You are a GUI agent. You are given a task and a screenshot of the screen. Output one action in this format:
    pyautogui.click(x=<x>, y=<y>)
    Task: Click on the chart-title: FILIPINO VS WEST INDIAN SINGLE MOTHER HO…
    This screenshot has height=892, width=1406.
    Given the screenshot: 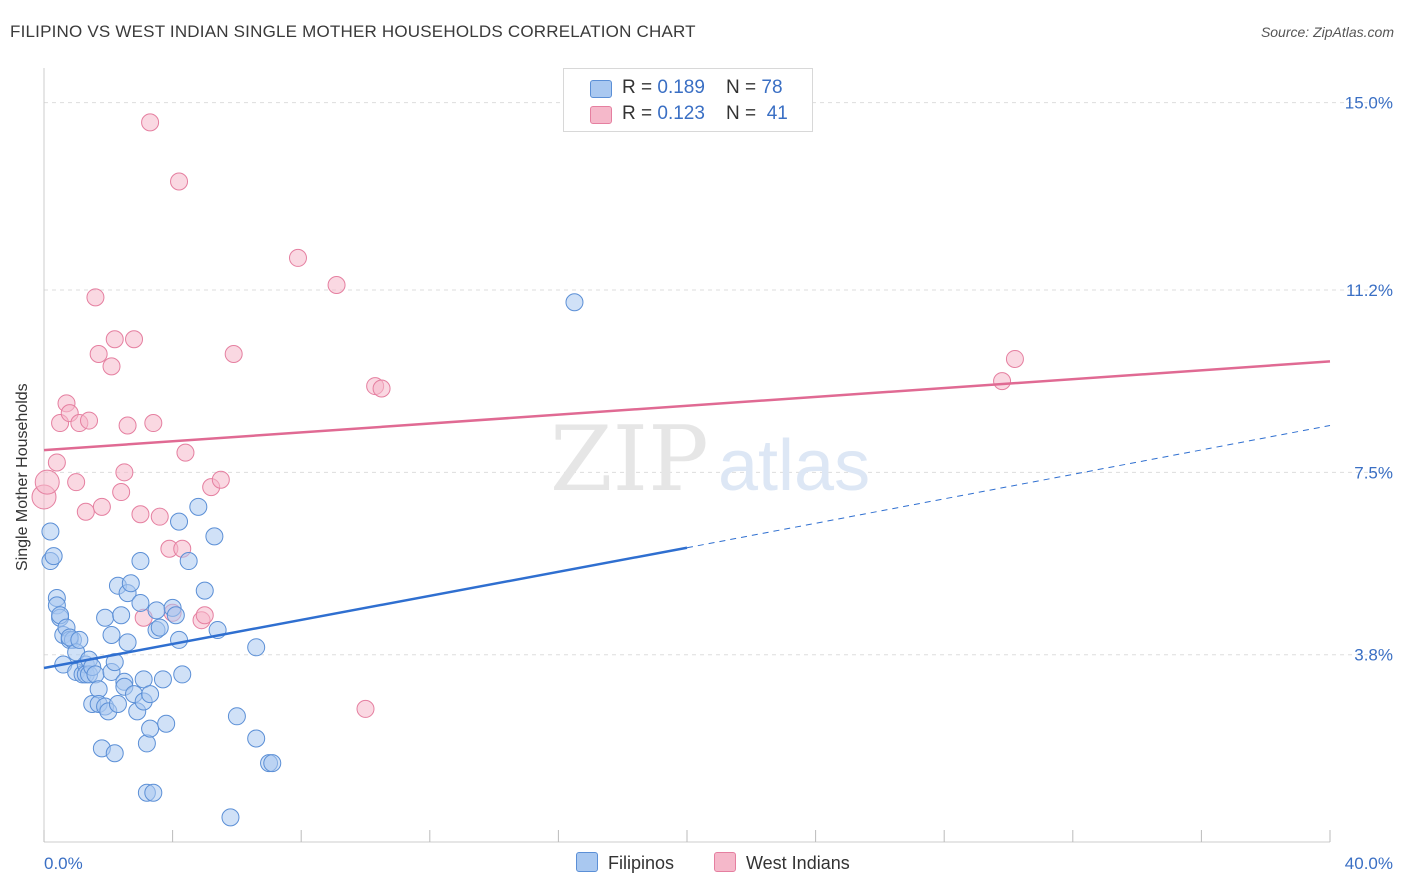 What is the action you would take?
    pyautogui.click(x=353, y=31)
    